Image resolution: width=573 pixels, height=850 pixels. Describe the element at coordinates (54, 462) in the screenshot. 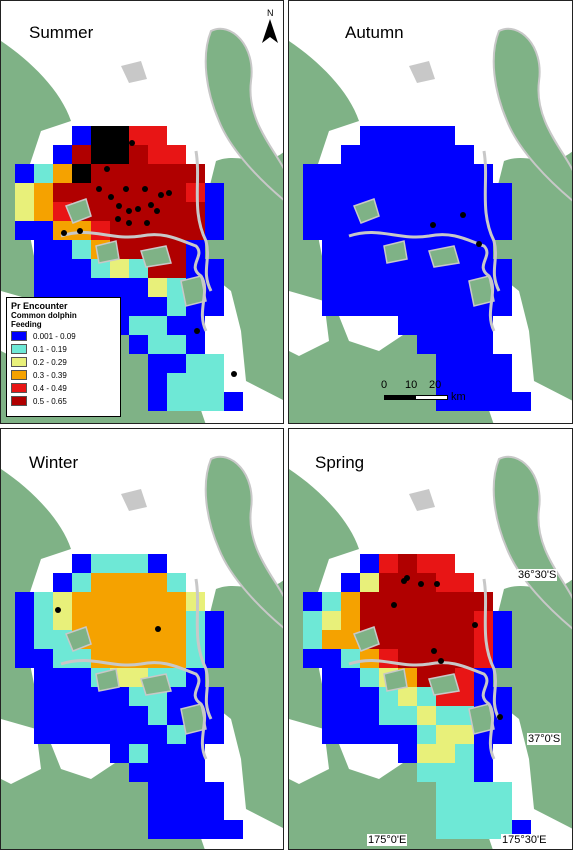

I see `season-label-winter: Winter` at that location.